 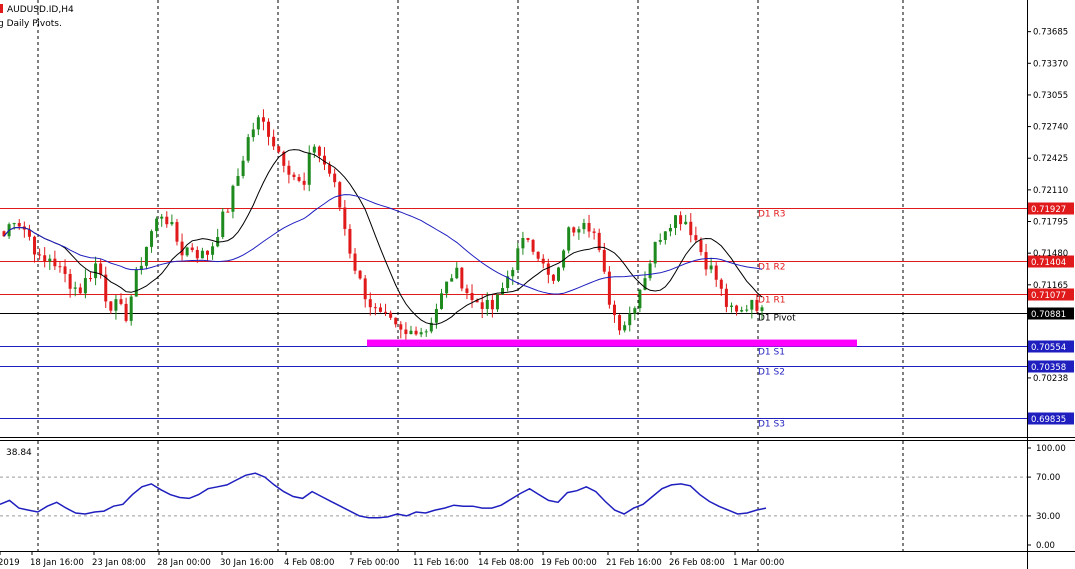 I want to click on x-tick-label: 23 Jan 08:00, so click(x=119, y=563).